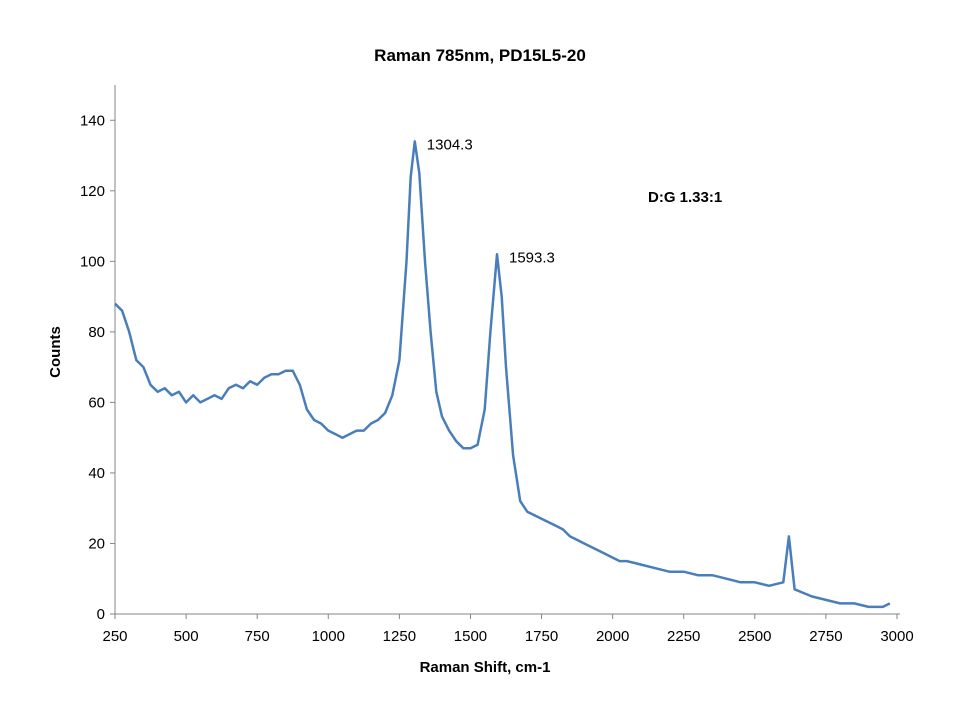 This screenshot has width=960, height=725. I want to click on y-tick-label: 40, so click(96, 473).